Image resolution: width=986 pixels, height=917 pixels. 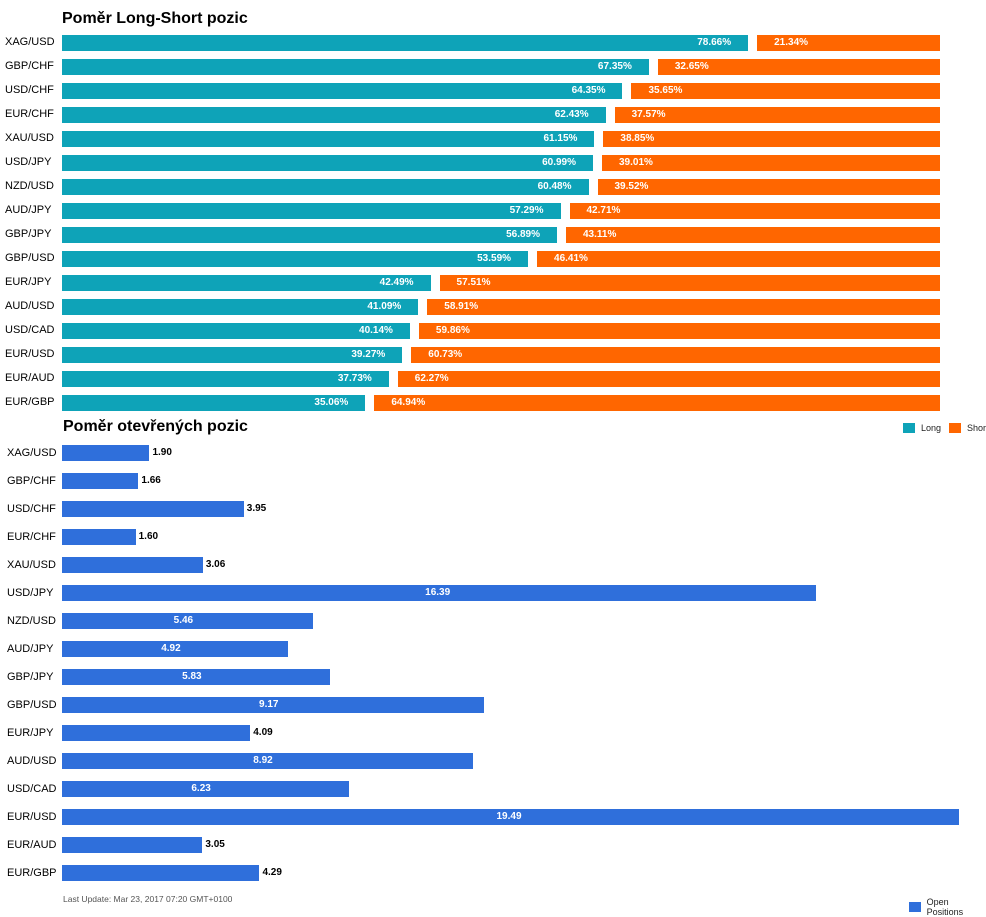 What do you see at coordinates (976, 428) in the screenshot?
I see `legend-label-short: Short` at bounding box center [976, 428].